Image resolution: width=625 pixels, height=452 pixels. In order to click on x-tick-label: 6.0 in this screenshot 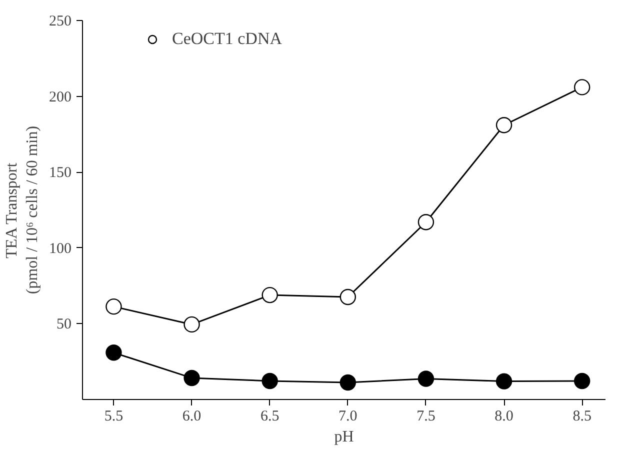, I will do `click(192, 416)`.